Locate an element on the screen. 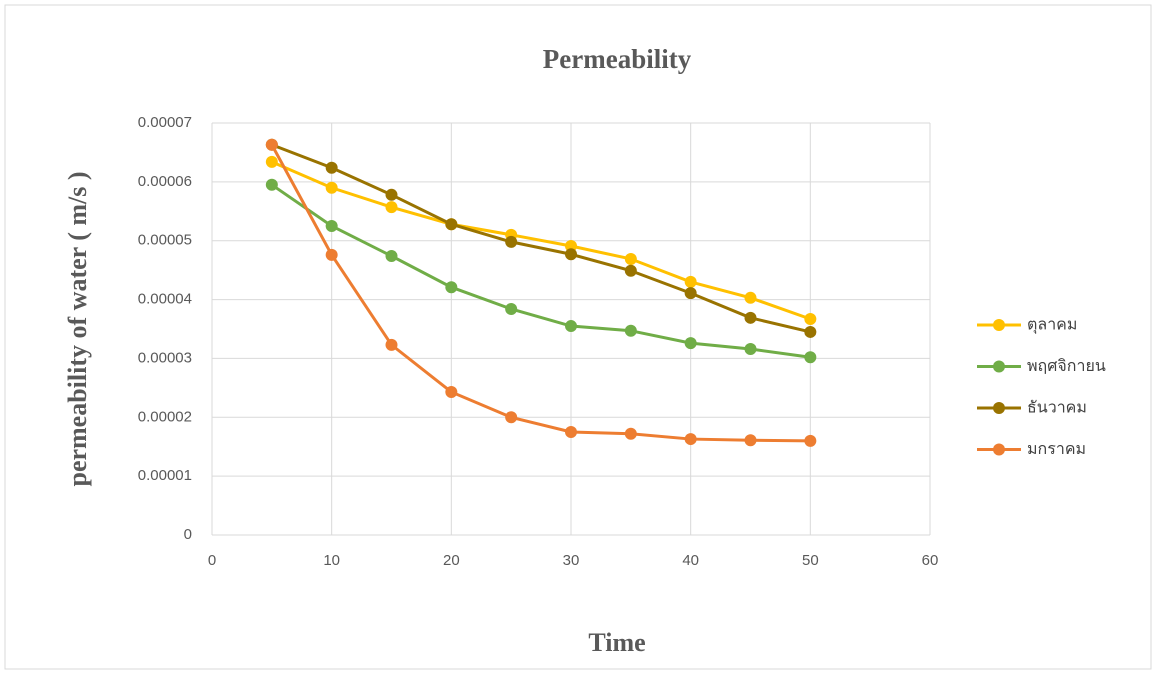  x-tick-label: 10 is located at coordinates (331, 560).